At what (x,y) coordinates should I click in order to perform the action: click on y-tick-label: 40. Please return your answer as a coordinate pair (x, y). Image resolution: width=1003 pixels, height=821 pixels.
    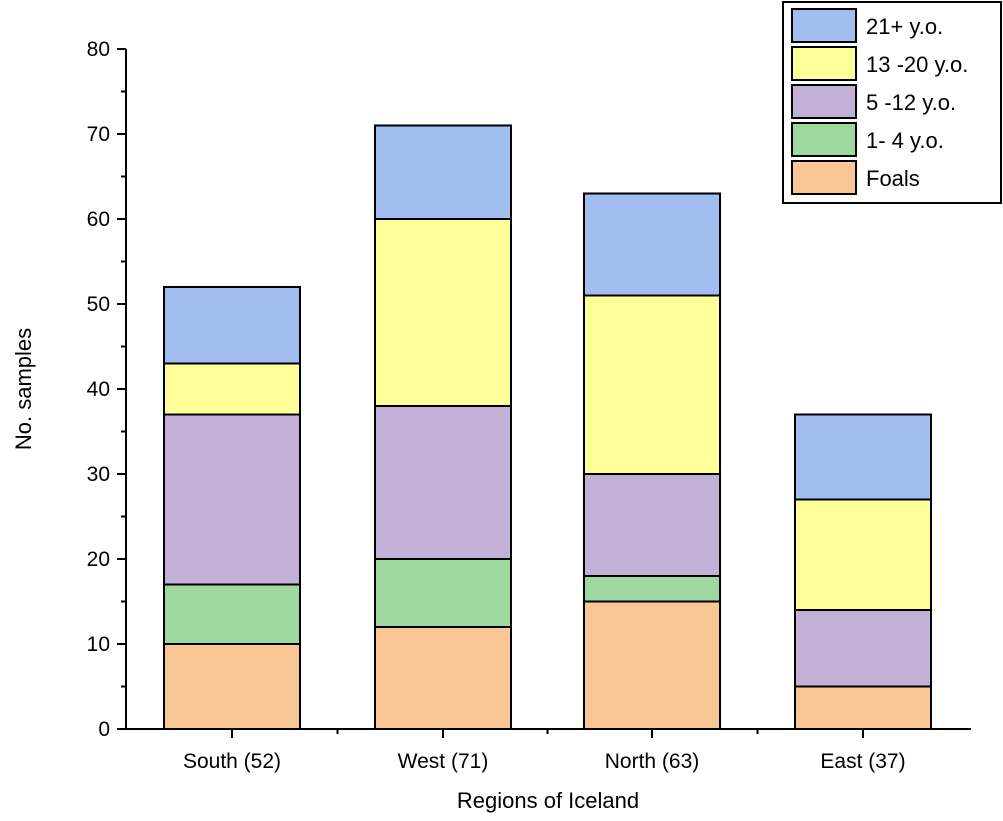
    Looking at the image, I should click on (98, 389).